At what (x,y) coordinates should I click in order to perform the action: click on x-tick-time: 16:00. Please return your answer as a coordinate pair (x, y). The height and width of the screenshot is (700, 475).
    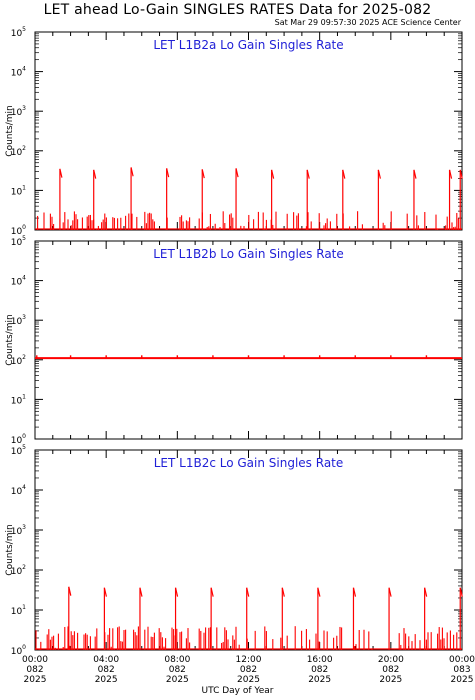
    Looking at the image, I should click on (320, 660).